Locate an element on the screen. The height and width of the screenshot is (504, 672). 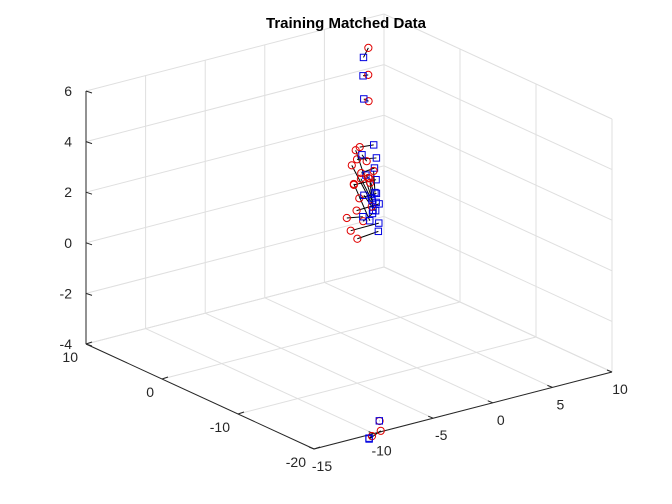
x-tick-label: -20 is located at coordinates (296, 462).